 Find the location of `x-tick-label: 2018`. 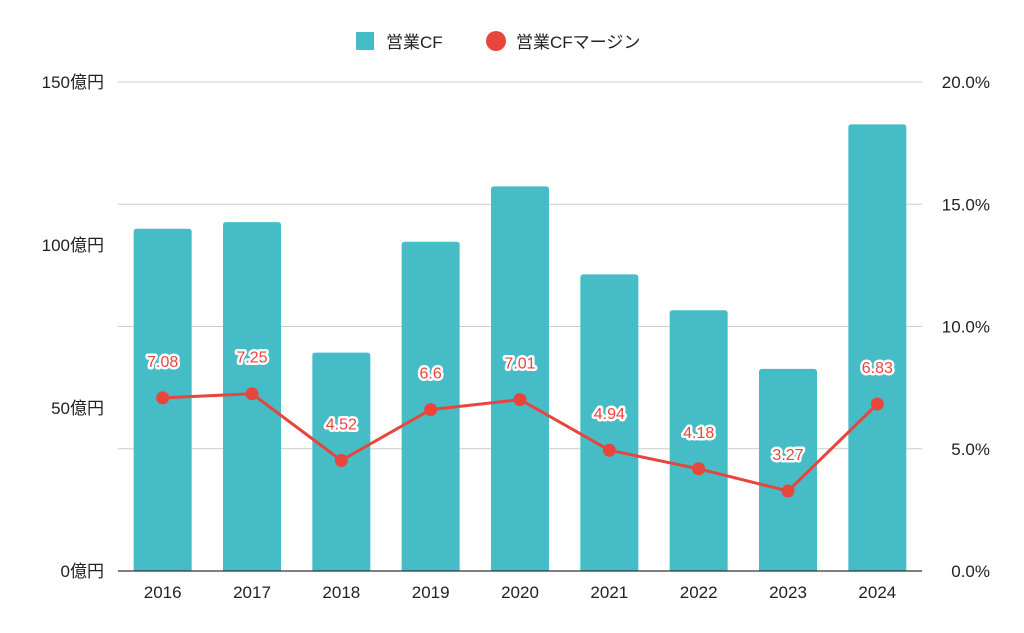

x-tick-label: 2018 is located at coordinates (341, 592).